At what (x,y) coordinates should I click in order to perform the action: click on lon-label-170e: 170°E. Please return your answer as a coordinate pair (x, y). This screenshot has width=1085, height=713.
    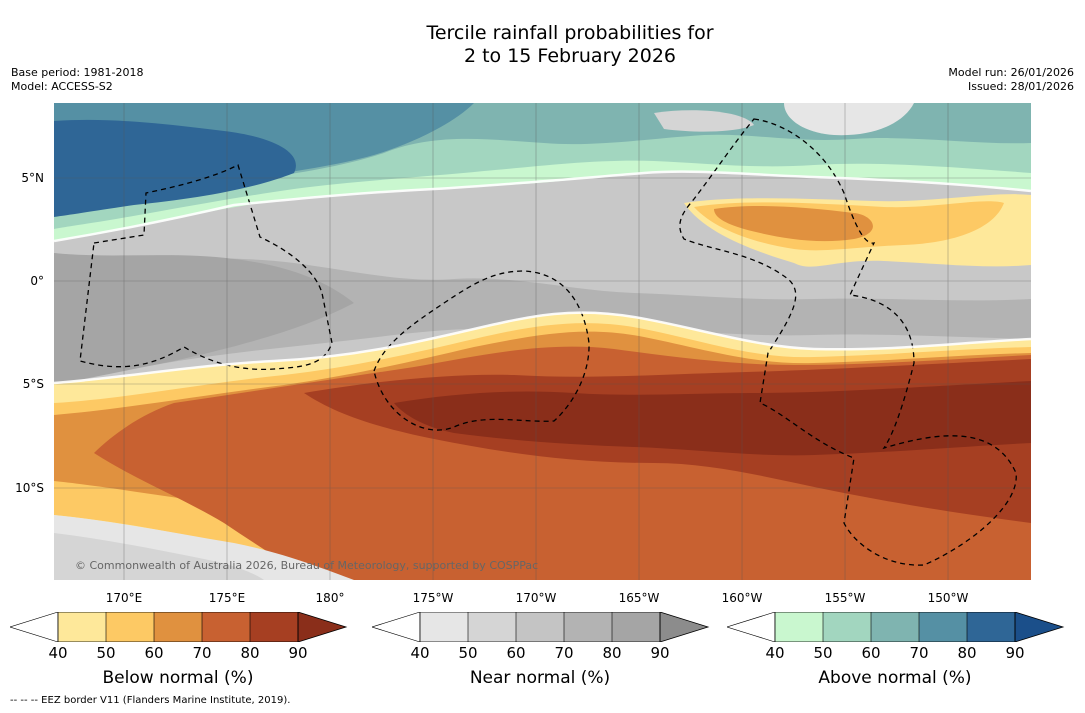
    Looking at the image, I should click on (124, 598).